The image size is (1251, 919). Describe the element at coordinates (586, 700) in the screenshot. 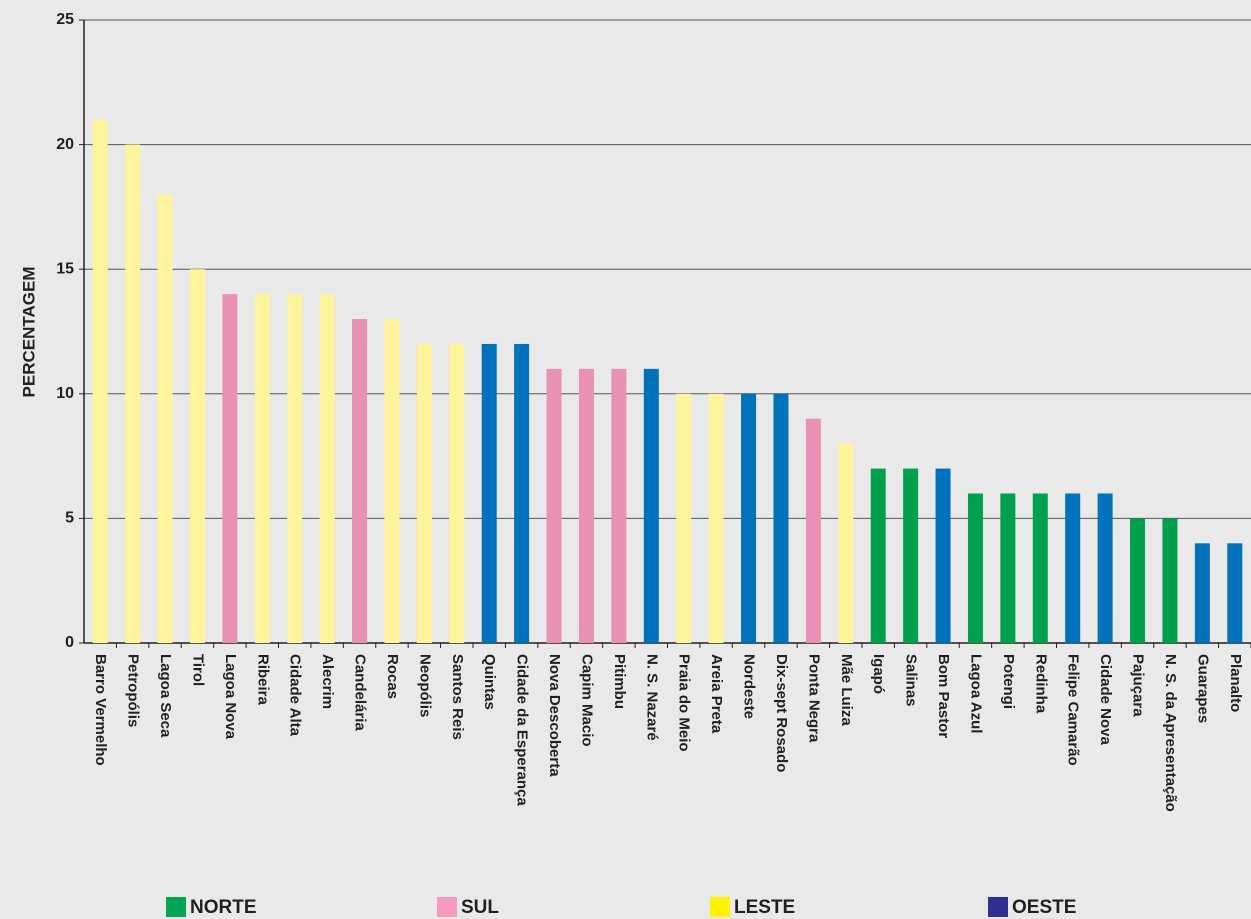

I see `x-tick-label: Capim Macio` at that location.